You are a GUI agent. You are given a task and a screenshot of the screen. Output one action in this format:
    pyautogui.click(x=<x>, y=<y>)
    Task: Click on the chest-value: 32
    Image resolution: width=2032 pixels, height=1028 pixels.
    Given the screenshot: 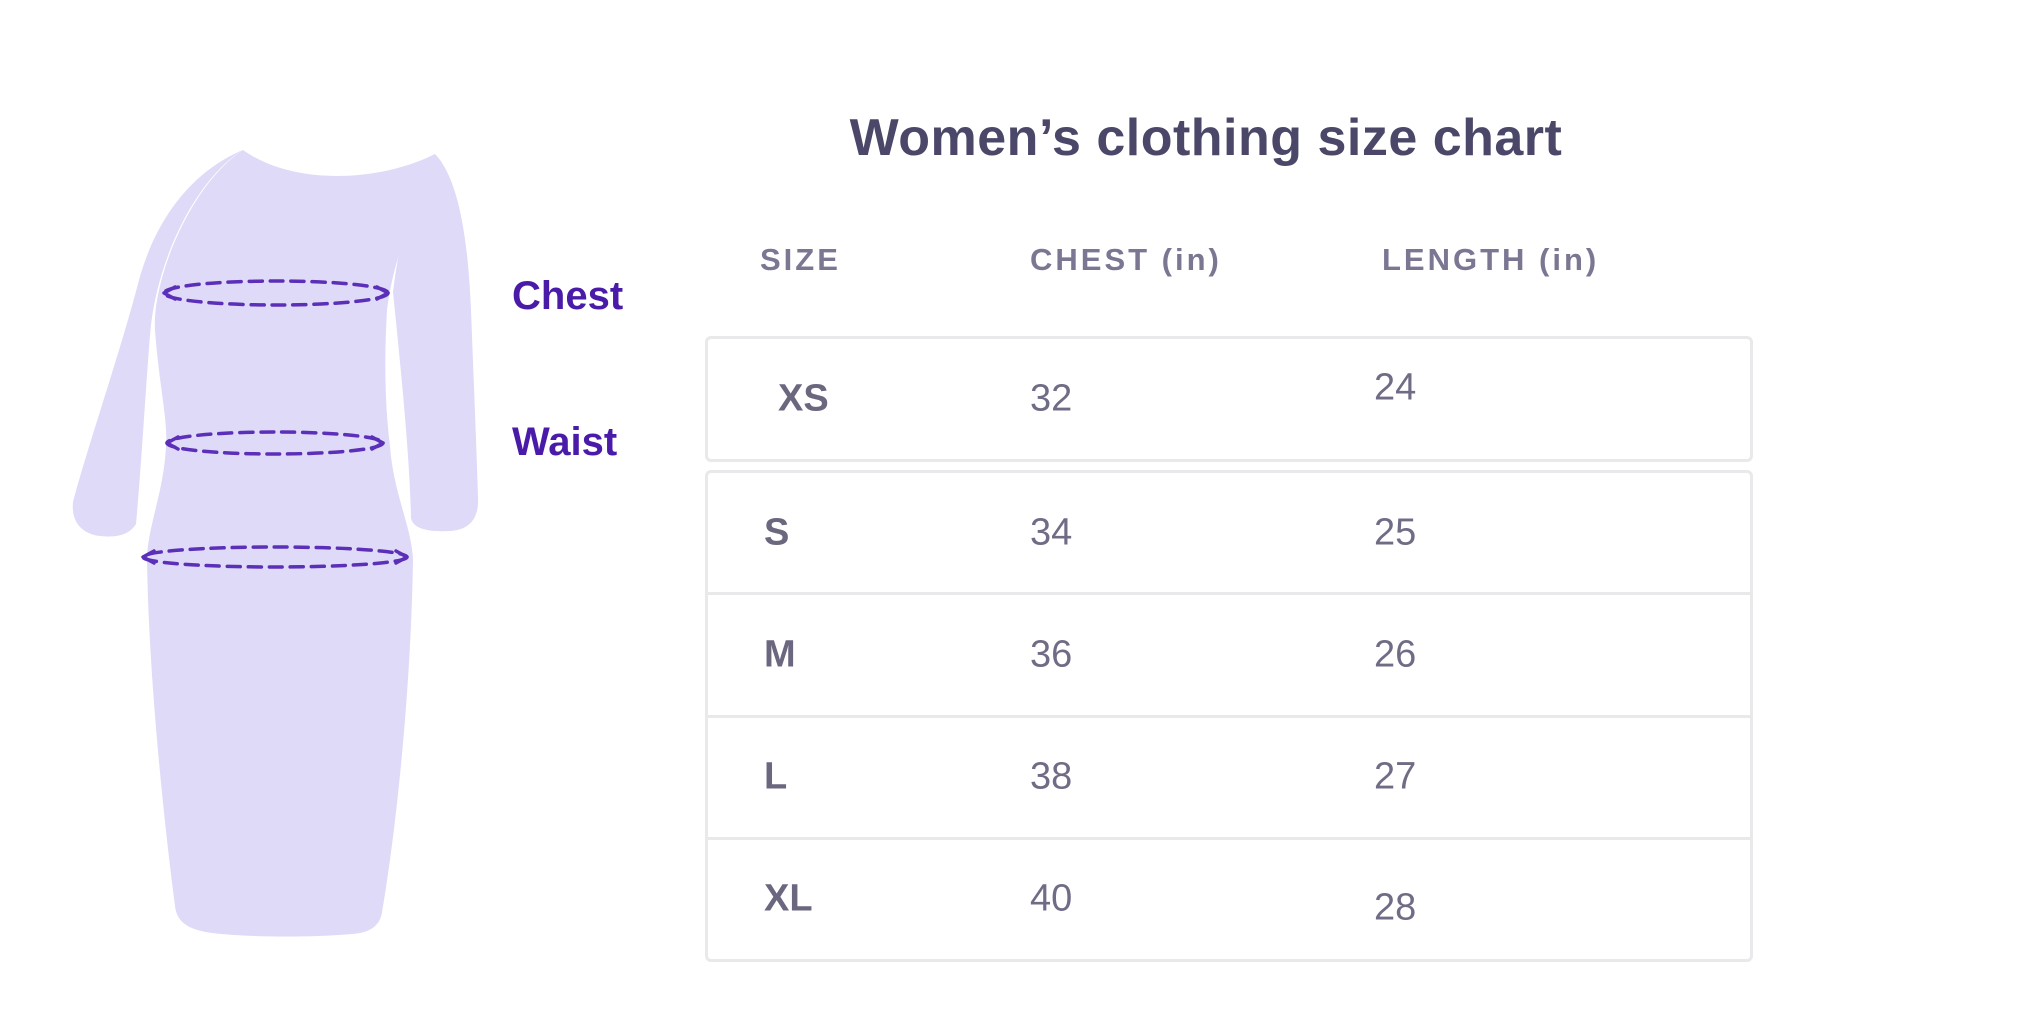 What is the action you would take?
    pyautogui.click(x=1051, y=398)
    